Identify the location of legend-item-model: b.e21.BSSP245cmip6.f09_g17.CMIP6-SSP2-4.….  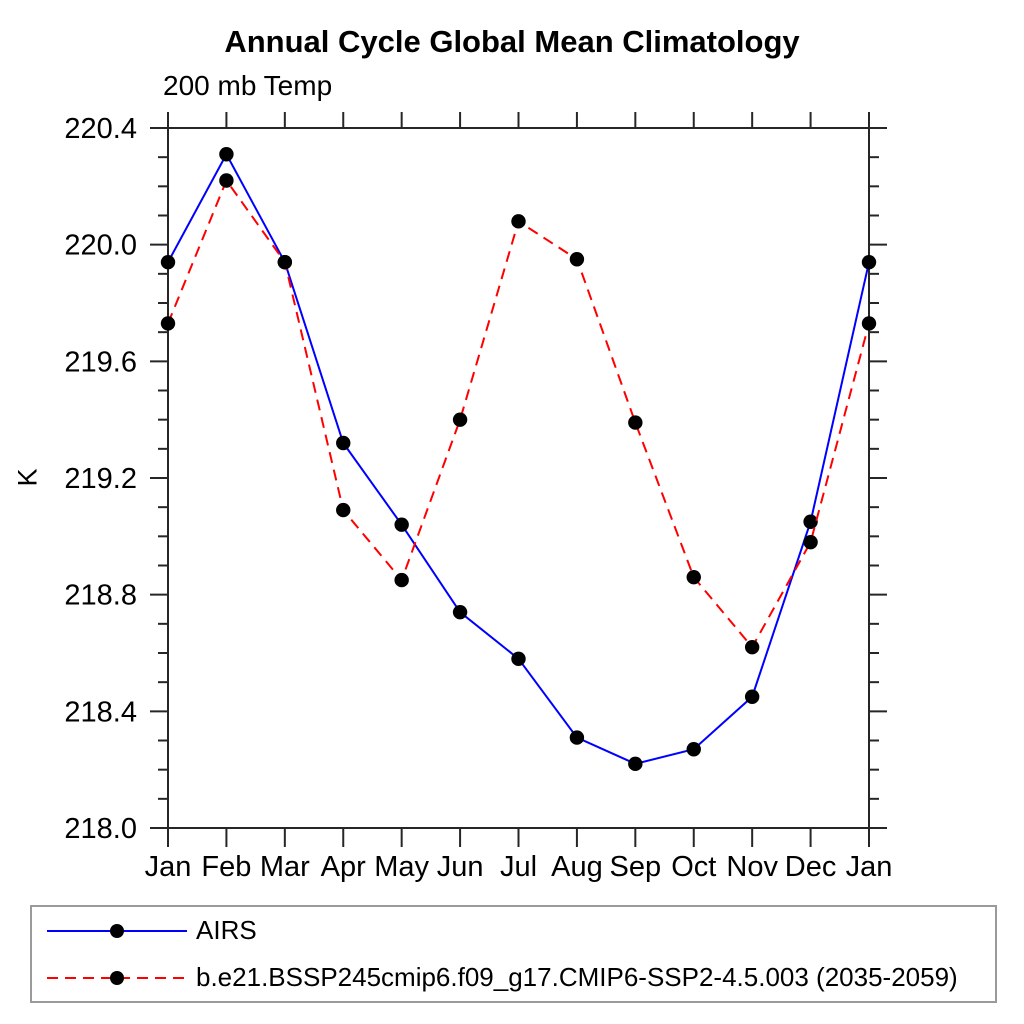
(513, 977).